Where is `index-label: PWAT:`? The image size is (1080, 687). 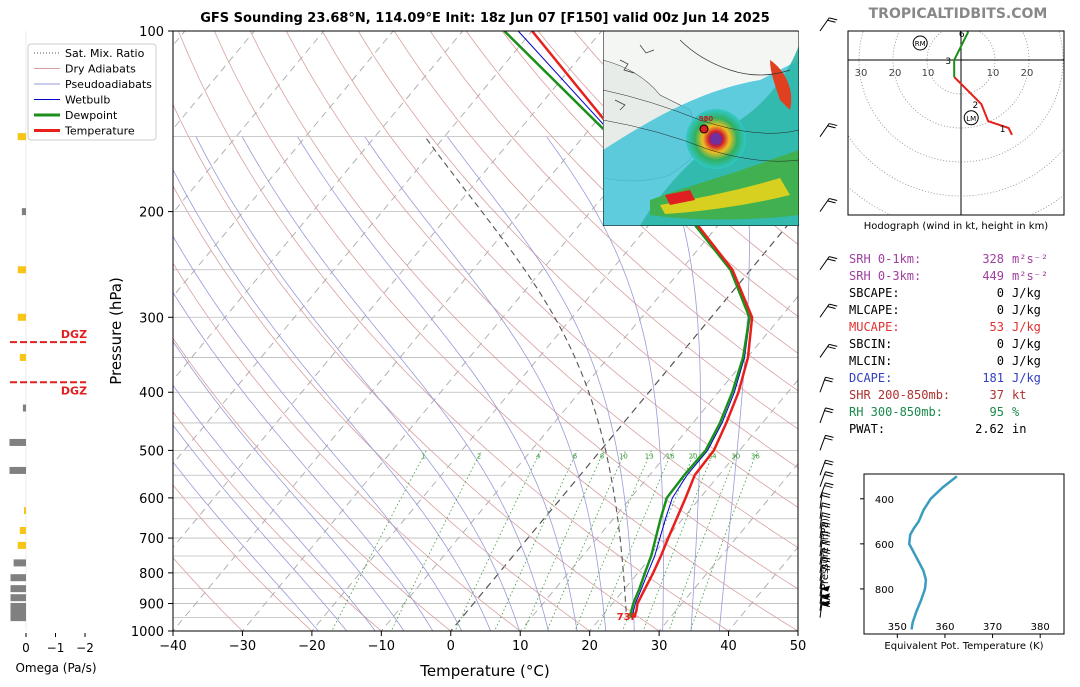
index-label: PWAT: is located at coordinates (867, 429).